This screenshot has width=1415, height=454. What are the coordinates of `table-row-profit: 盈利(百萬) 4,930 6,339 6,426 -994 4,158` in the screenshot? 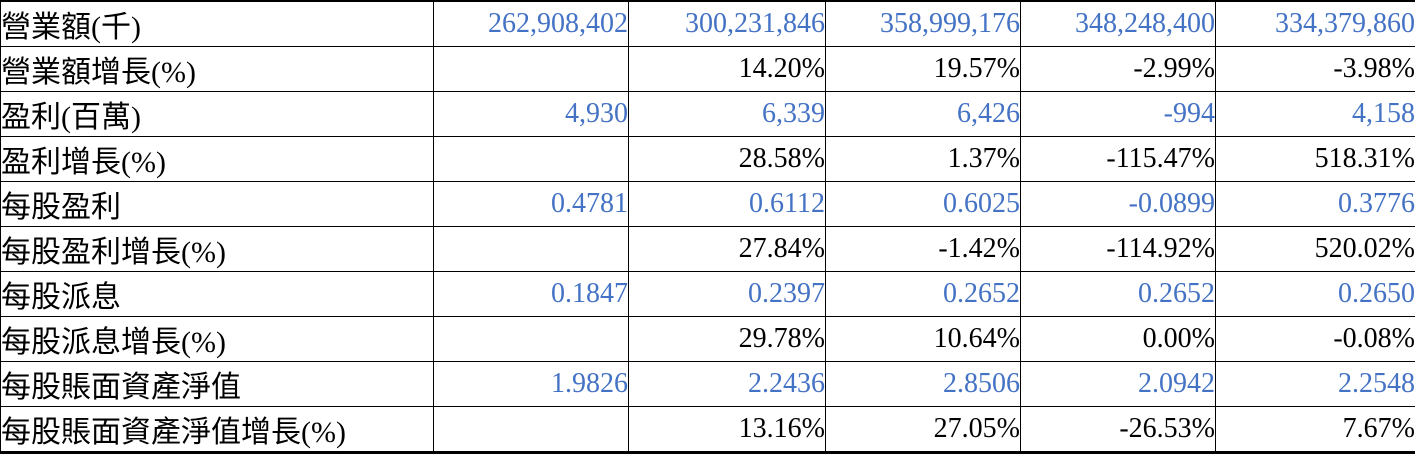 It's located at (708, 114).